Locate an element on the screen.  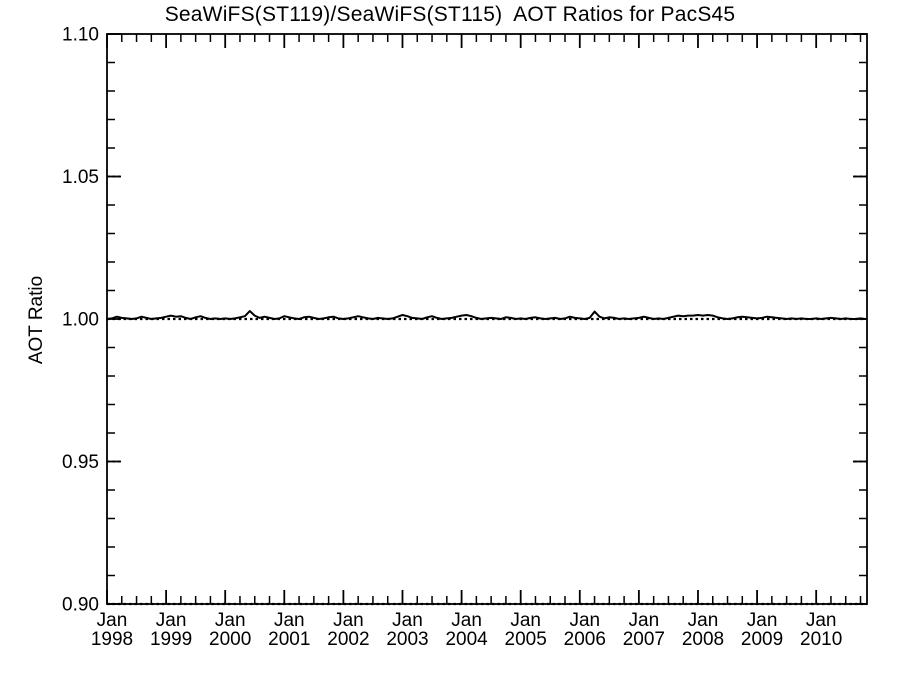
x-tick-label: Jan 2003 is located at coordinates (407, 630).